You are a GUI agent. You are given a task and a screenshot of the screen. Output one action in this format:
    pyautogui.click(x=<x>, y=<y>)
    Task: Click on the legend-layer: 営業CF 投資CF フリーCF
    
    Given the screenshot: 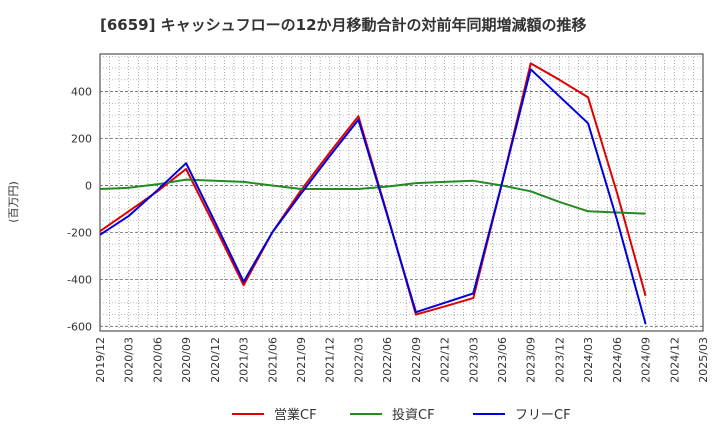 What is the action you would take?
    pyautogui.click(x=401, y=415)
    